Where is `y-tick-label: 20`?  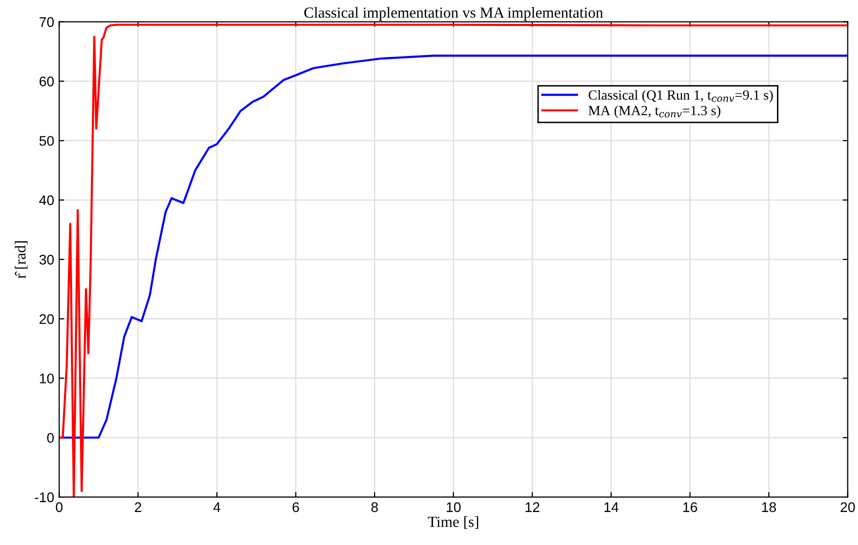
y-tick-label: 20 is located at coordinates (47, 319).